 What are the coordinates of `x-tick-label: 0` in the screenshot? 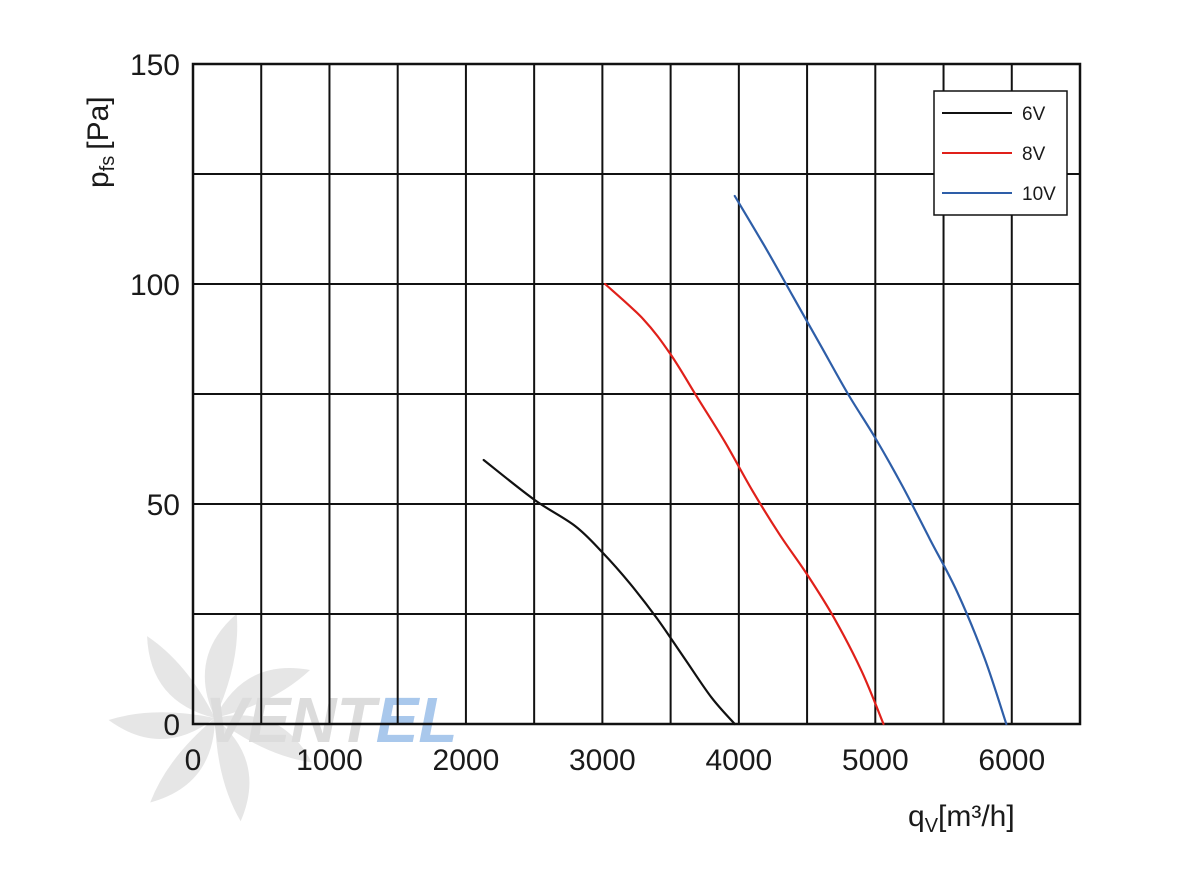 It's located at (193, 760).